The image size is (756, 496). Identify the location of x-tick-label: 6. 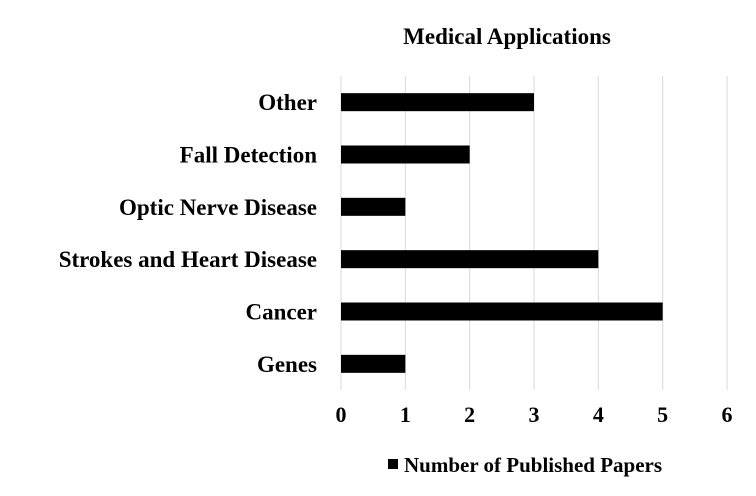
(727, 414).